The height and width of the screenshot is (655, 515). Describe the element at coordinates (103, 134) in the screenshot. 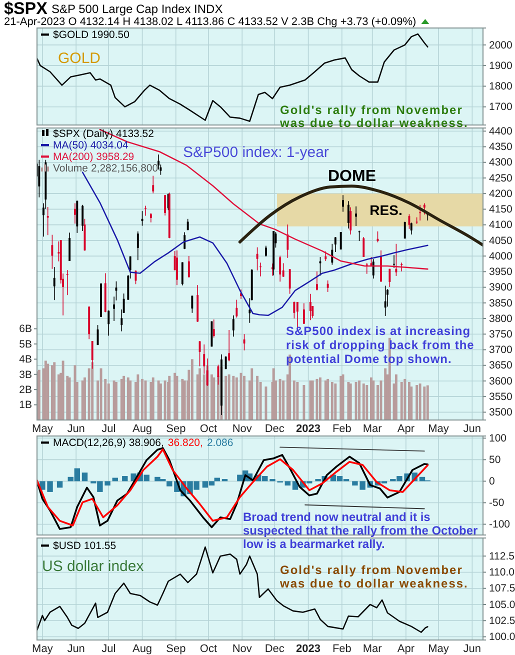

I see `legend-label: $SPX (Daily) 4133.52` at that location.